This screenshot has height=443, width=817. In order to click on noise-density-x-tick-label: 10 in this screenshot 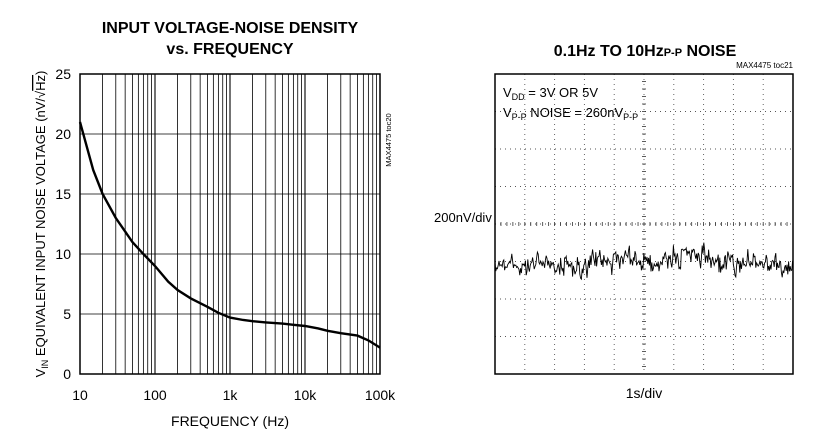, I will do `click(80, 395)`.